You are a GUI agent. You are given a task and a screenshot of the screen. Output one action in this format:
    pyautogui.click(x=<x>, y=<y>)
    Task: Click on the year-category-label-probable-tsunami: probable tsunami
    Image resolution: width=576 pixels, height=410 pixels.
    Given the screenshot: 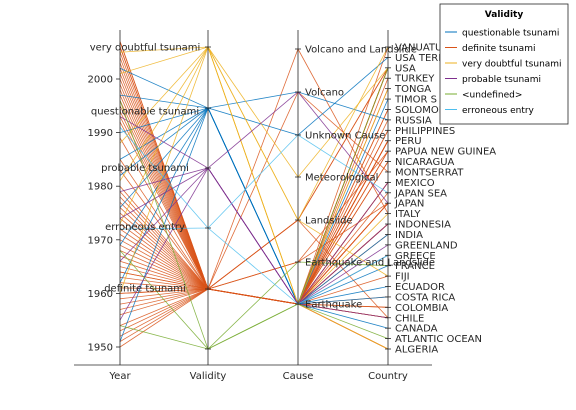 What is the action you would take?
    pyautogui.click(x=145, y=168)
    